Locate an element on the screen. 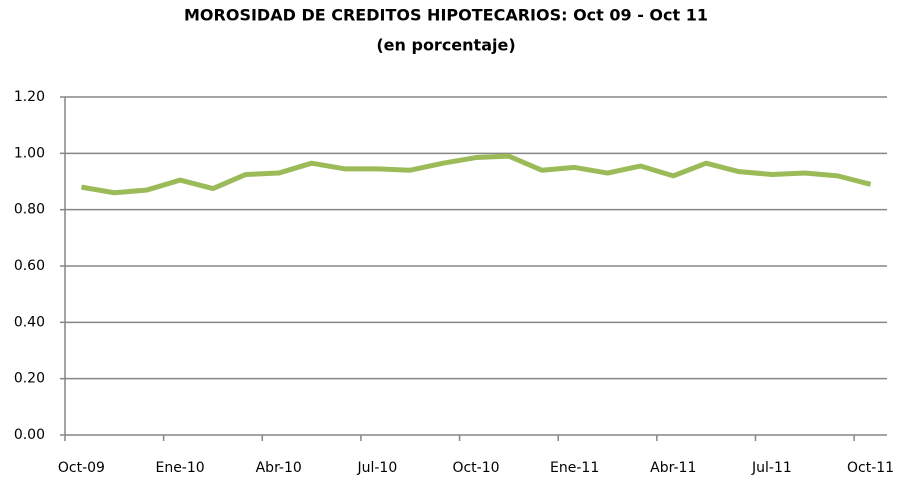 This screenshot has width=900, height=483. y-tick-label: 0.80 is located at coordinates (29, 210).